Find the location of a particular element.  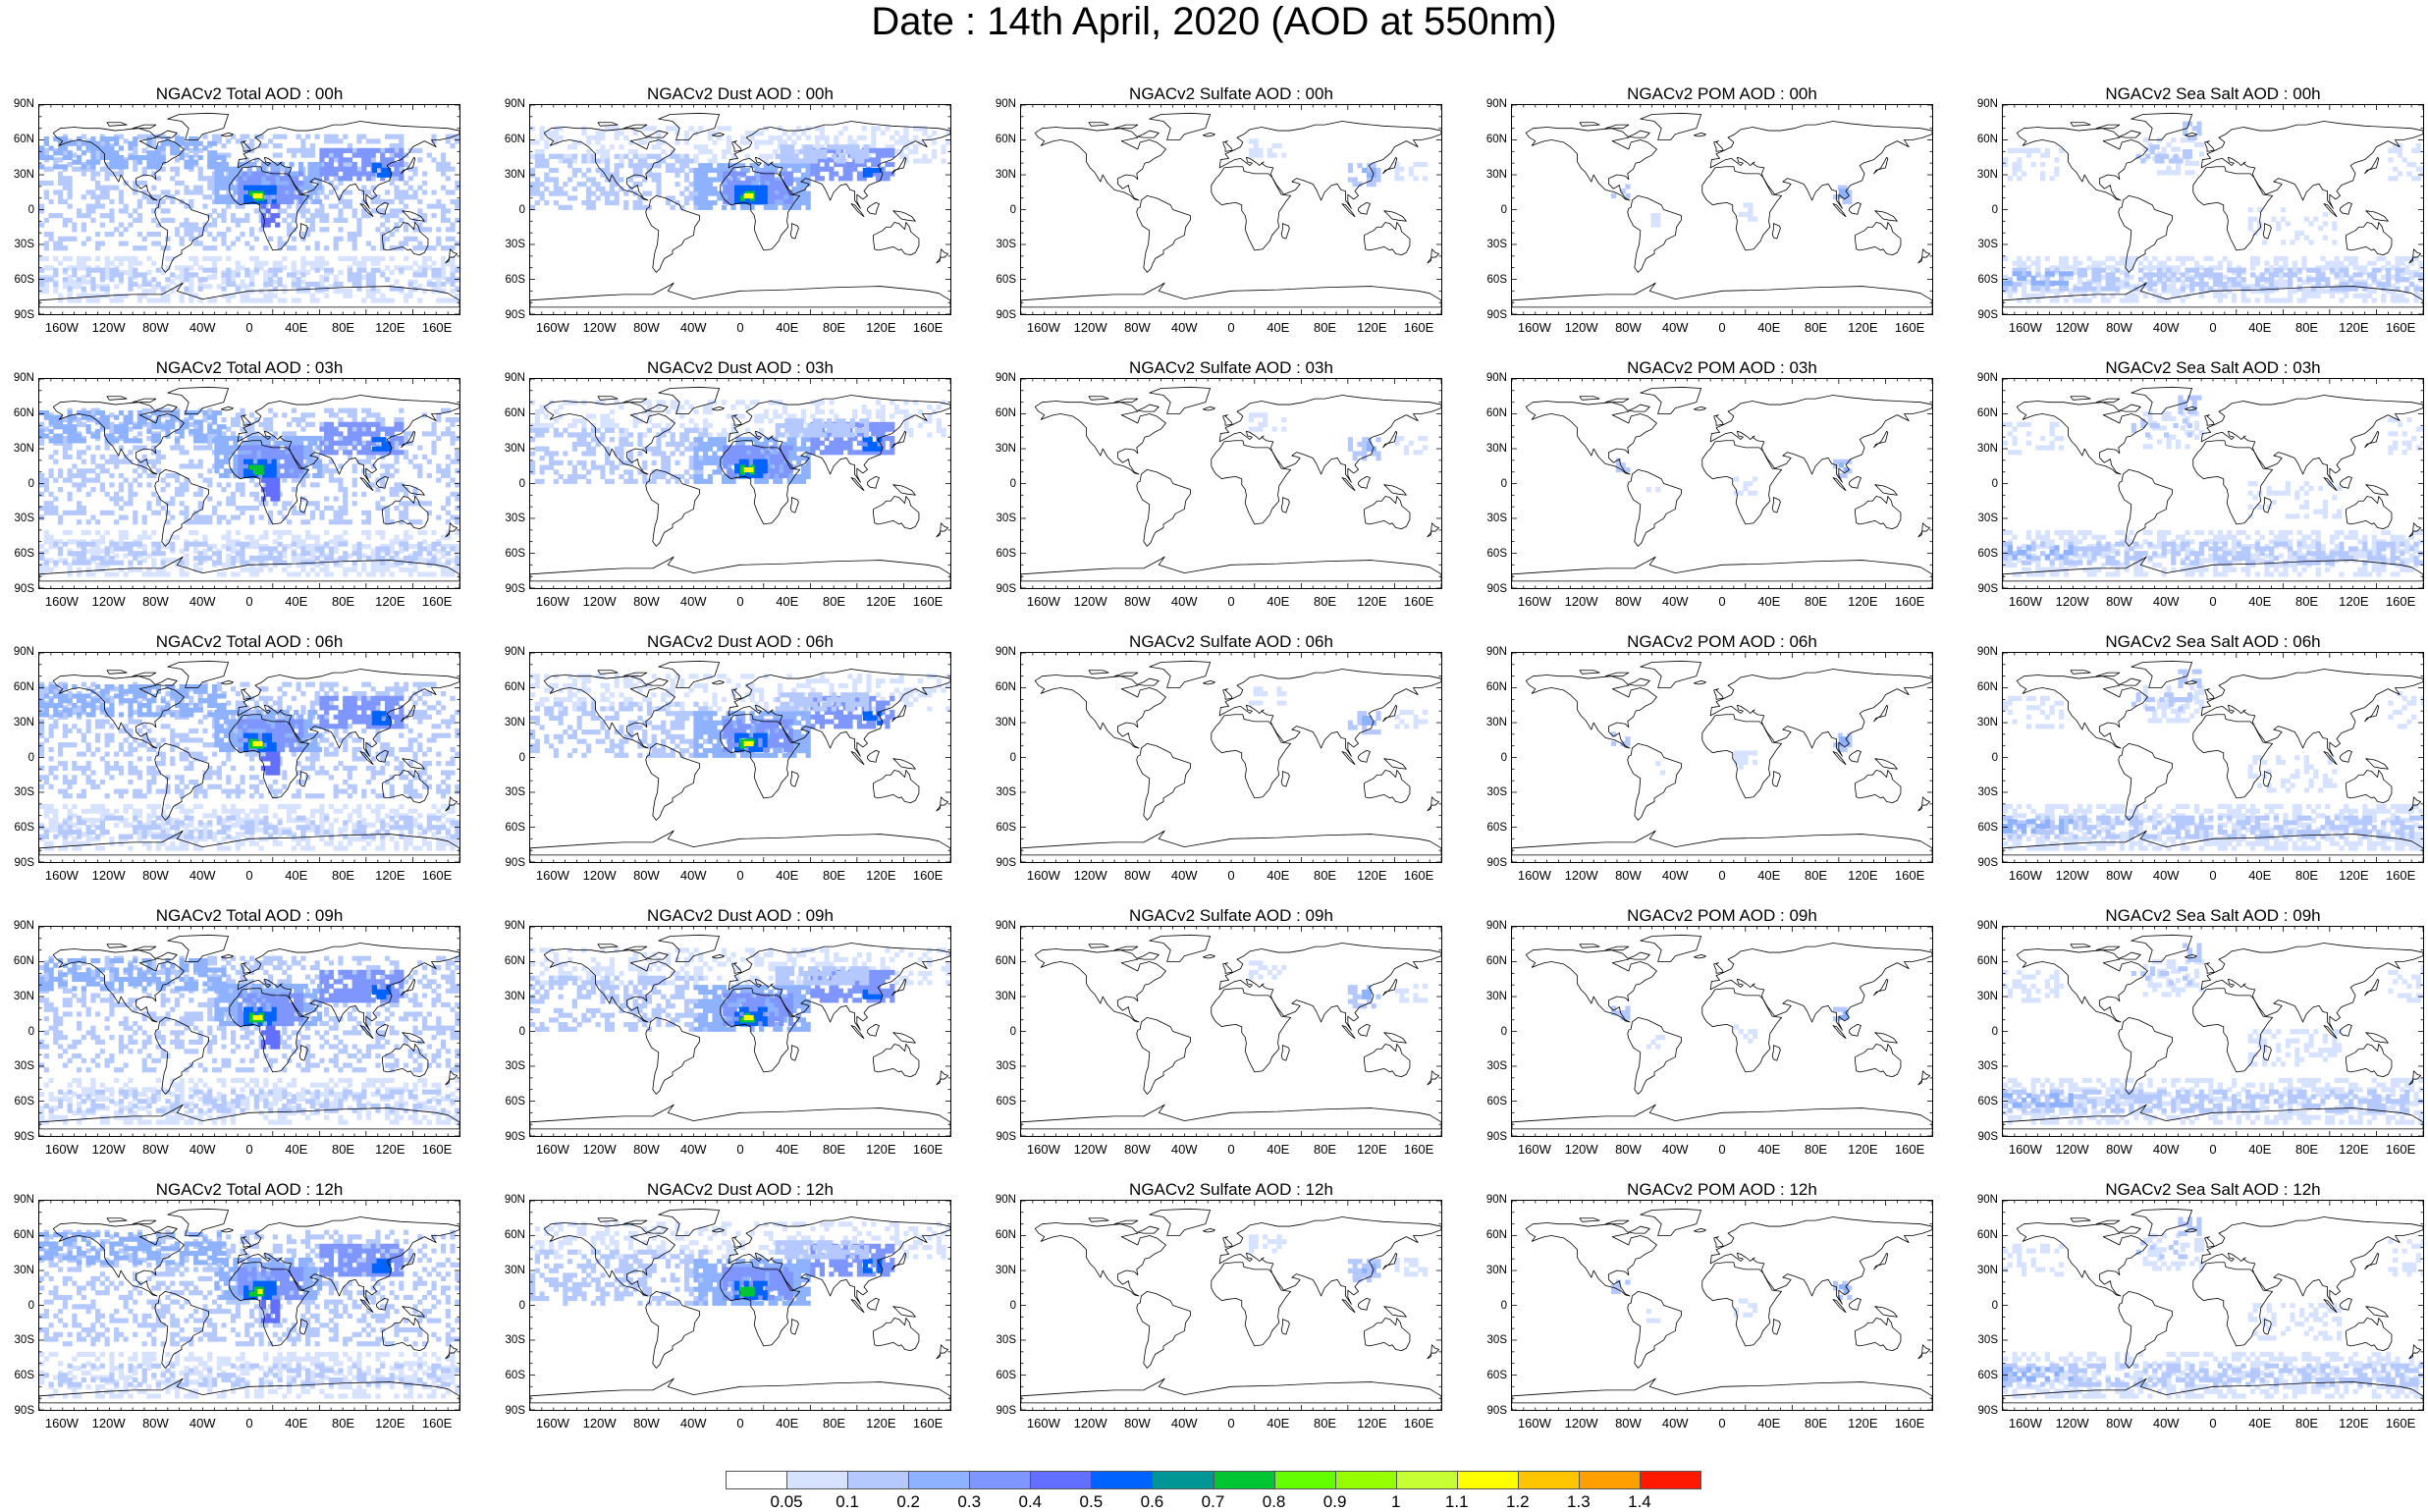

landmass-outline is located at coordinates (2081, 125).